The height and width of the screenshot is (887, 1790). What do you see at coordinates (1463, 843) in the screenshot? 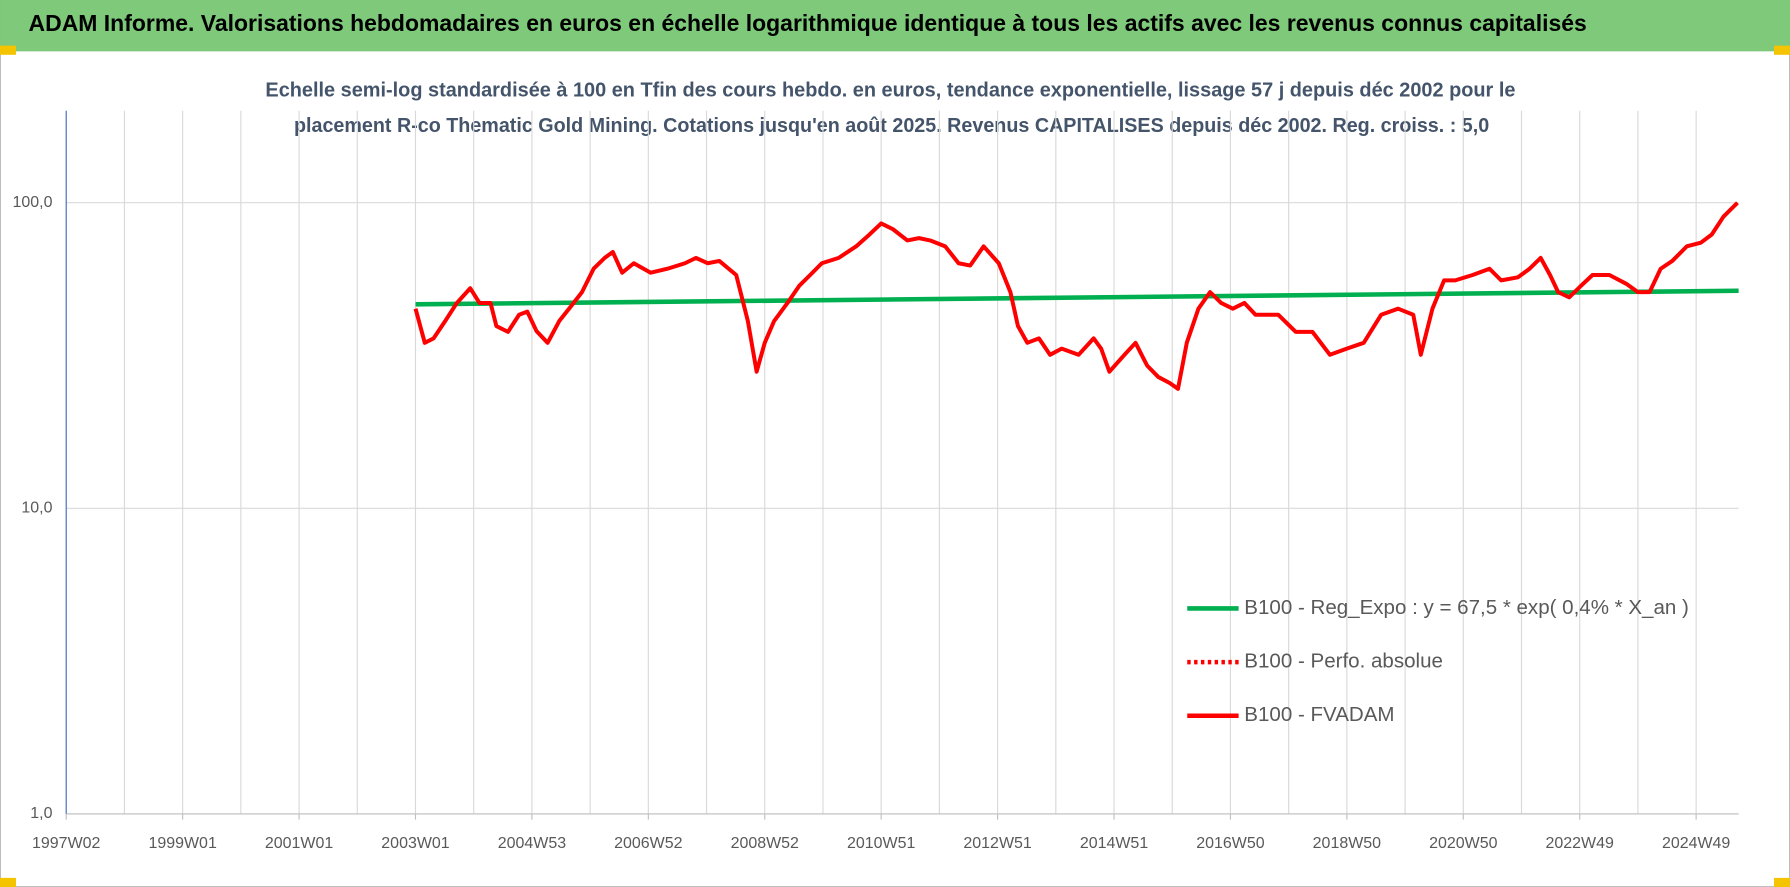
I see `x-tick-label: 2020W50` at bounding box center [1463, 843].